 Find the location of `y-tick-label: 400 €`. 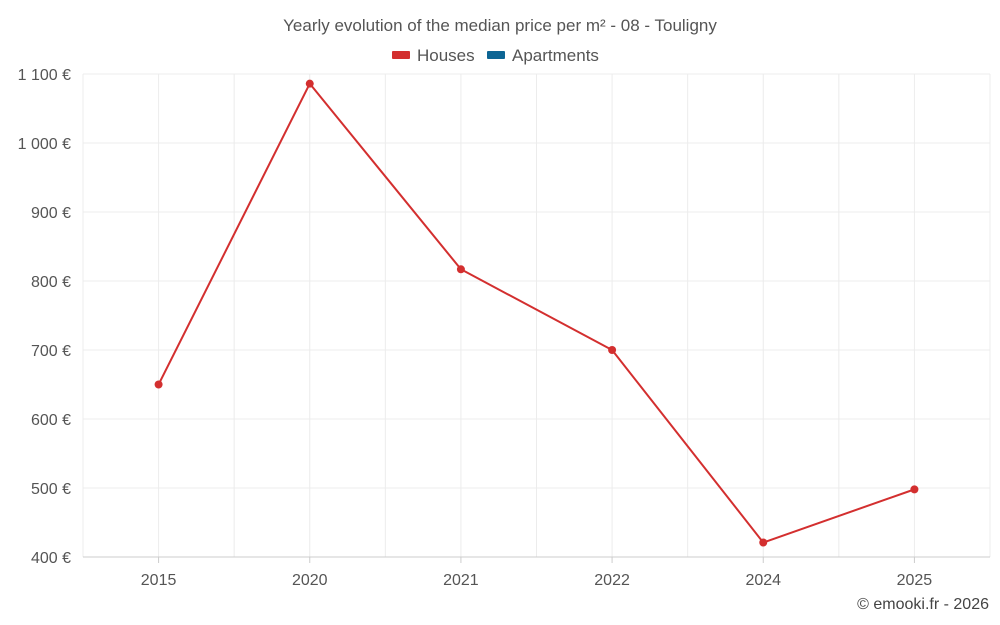

y-tick-label: 400 € is located at coordinates (51, 558).